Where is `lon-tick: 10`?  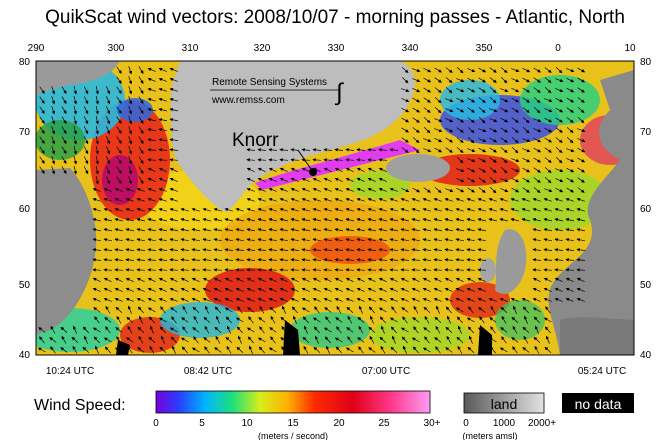
lon-tick: 10 is located at coordinates (630, 48).